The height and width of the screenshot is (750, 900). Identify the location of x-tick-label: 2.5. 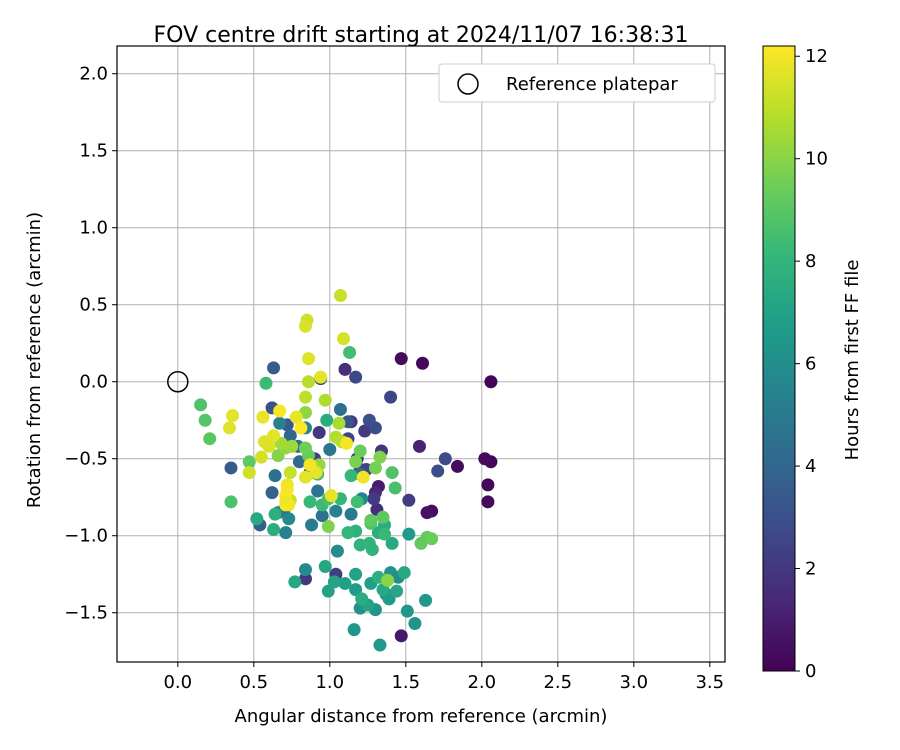
(557, 682).